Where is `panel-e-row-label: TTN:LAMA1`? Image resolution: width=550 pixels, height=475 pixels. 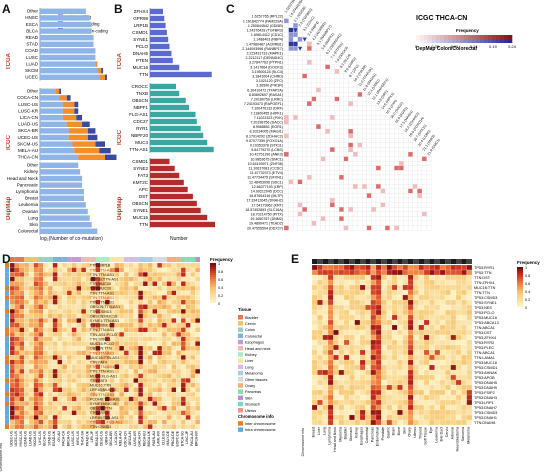
panel-e-row-label: TTN:LAMA1 is located at coordinates (484, 358).